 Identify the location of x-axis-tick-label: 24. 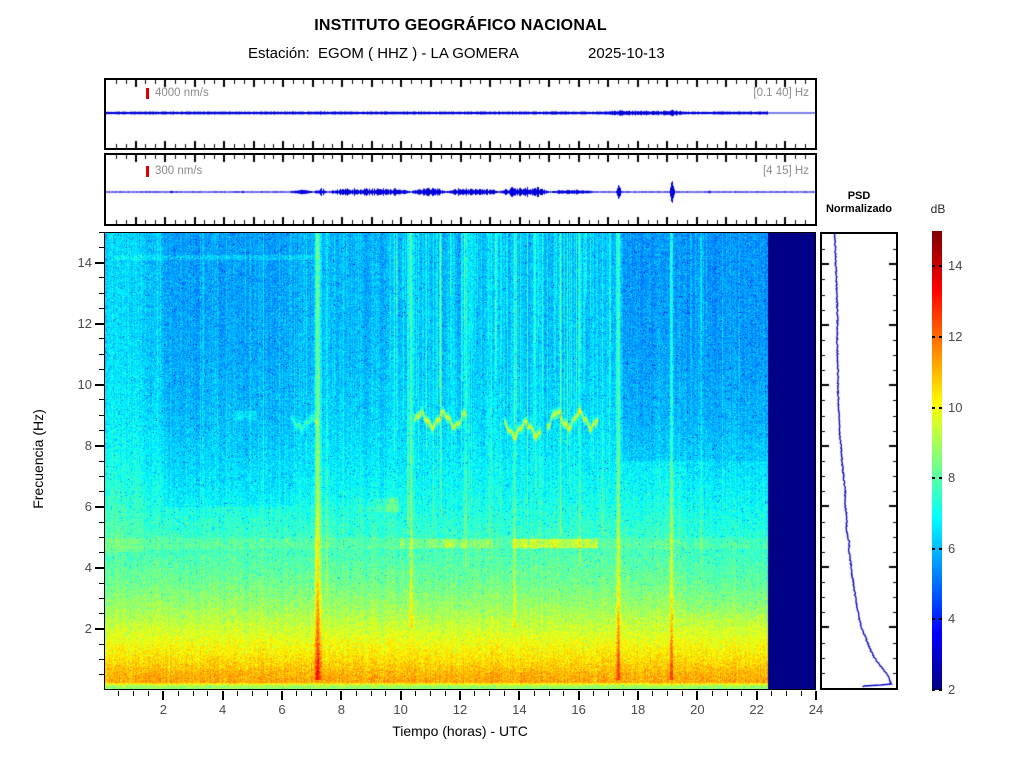
(816, 709).